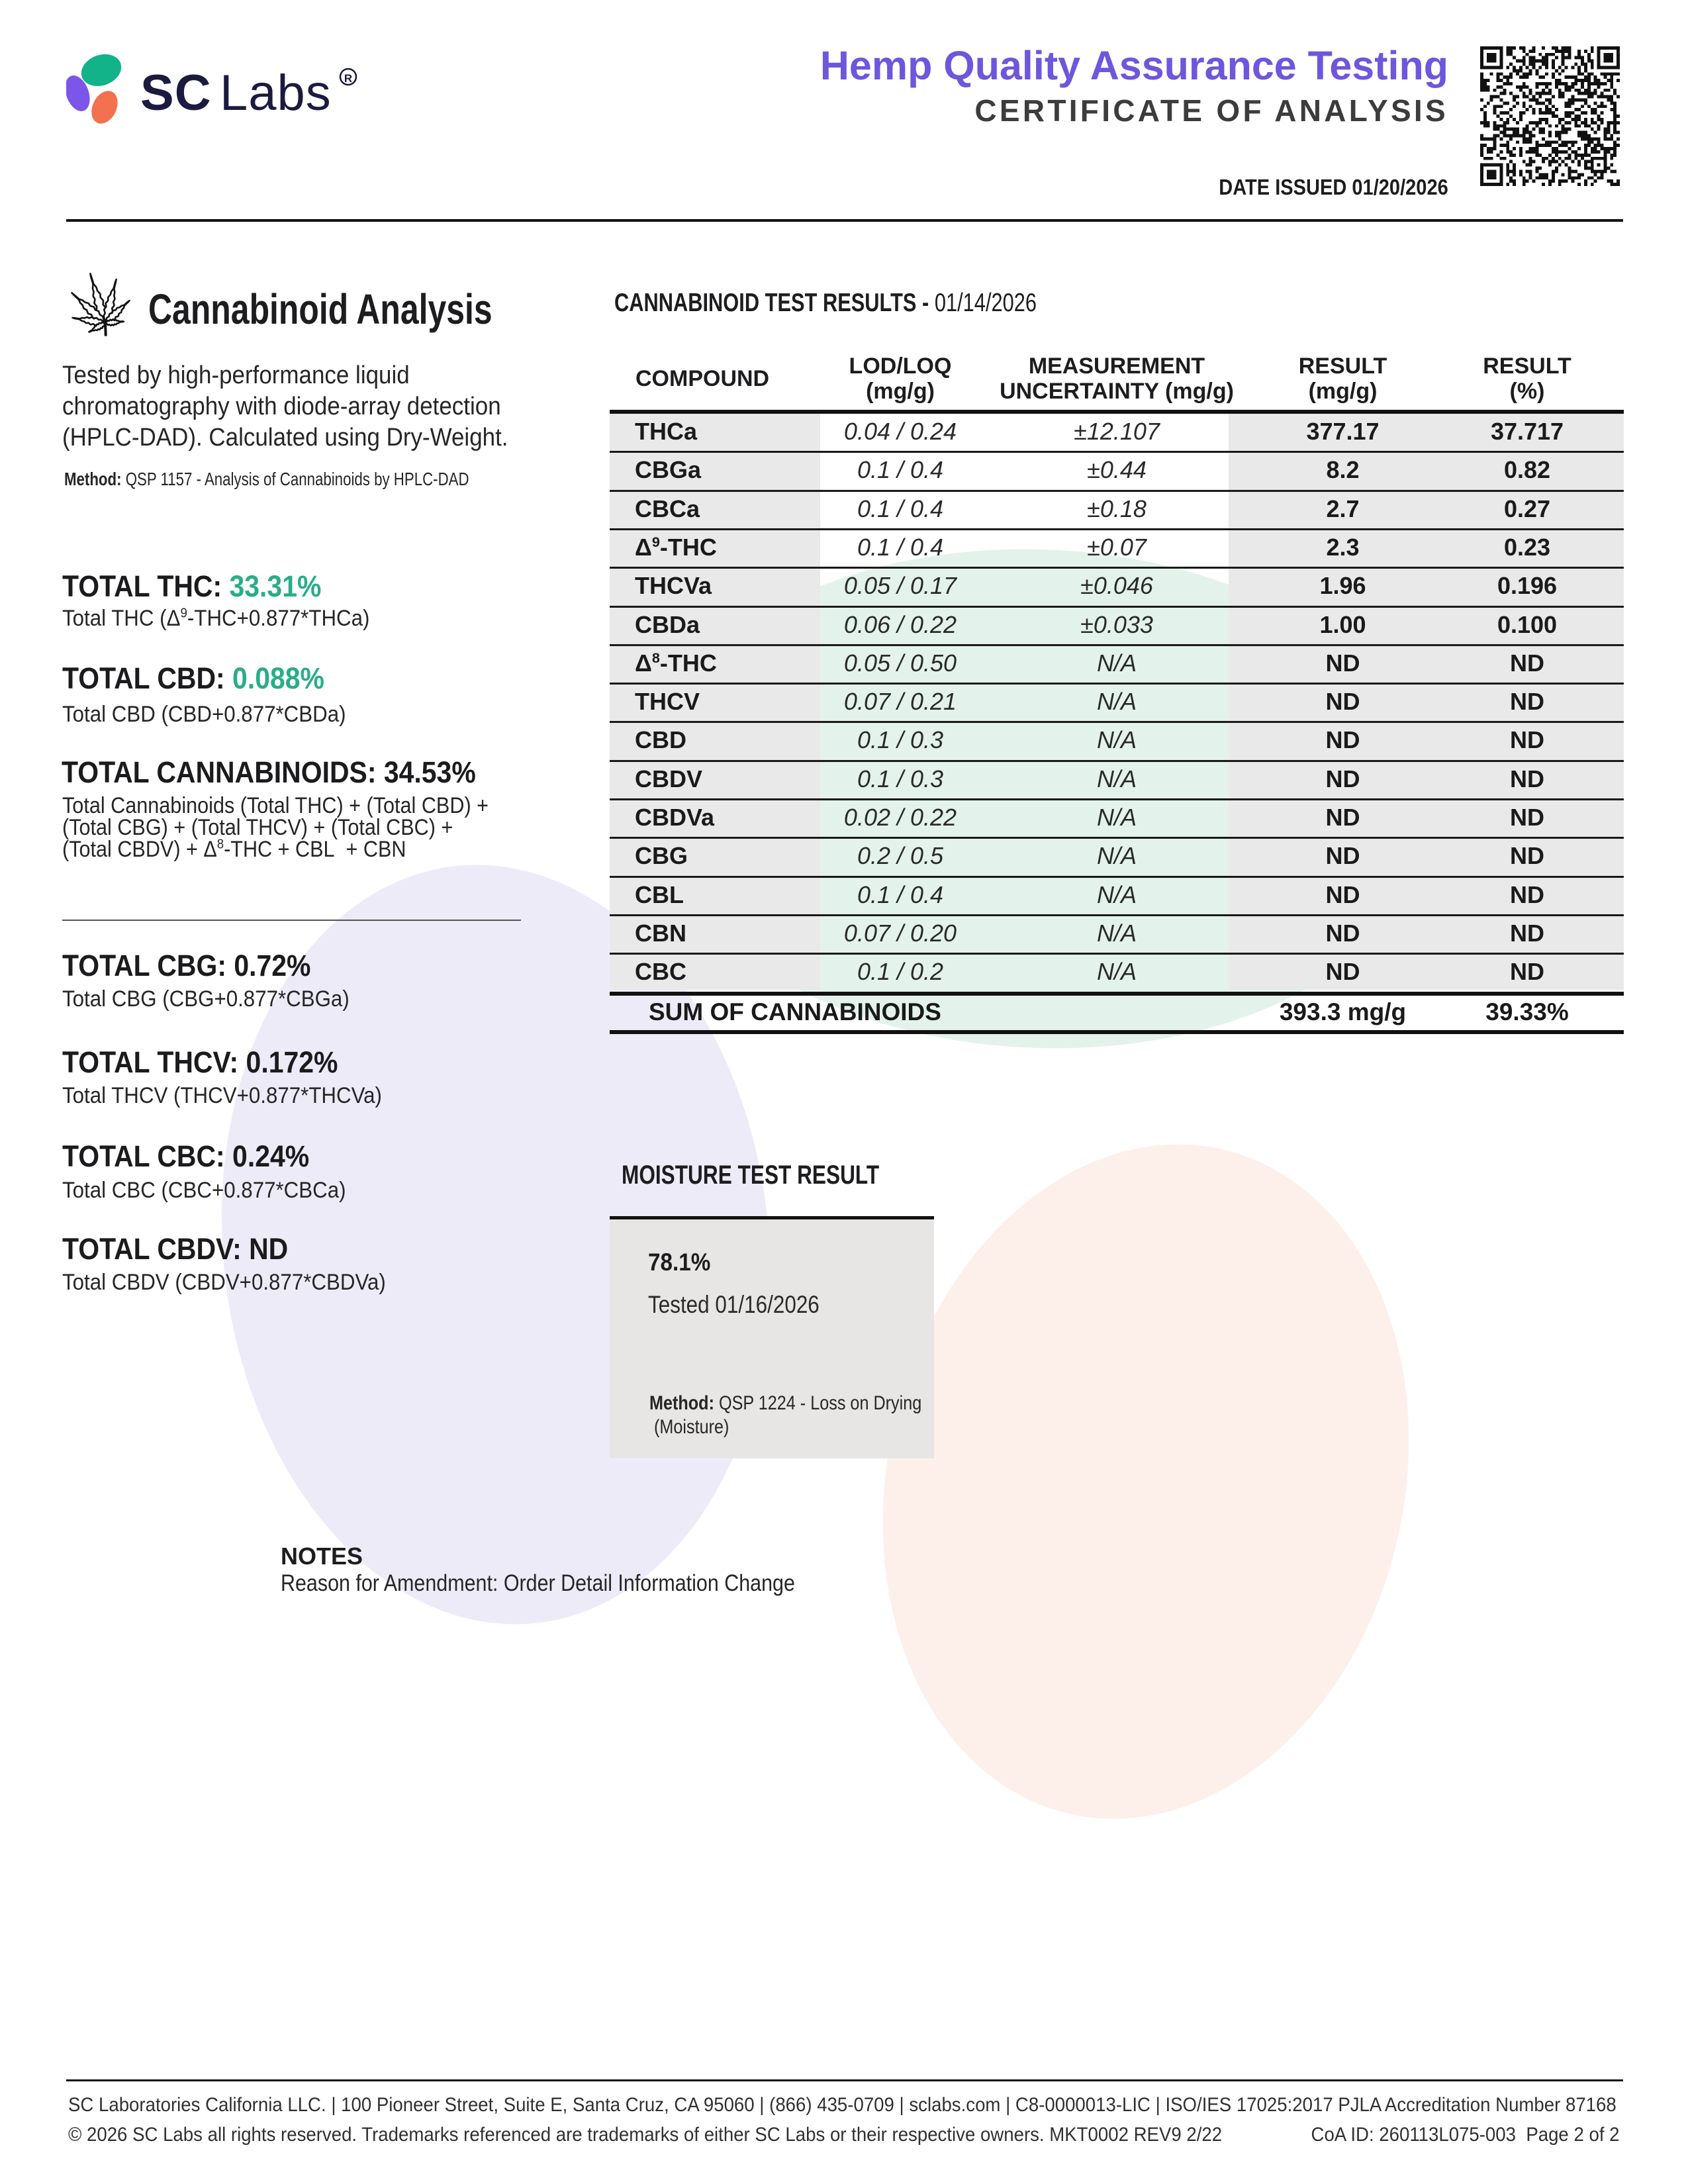  What do you see at coordinates (276, 93) in the screenshot?
I see `svg-text: Labs` at bounding box center [276, 93].